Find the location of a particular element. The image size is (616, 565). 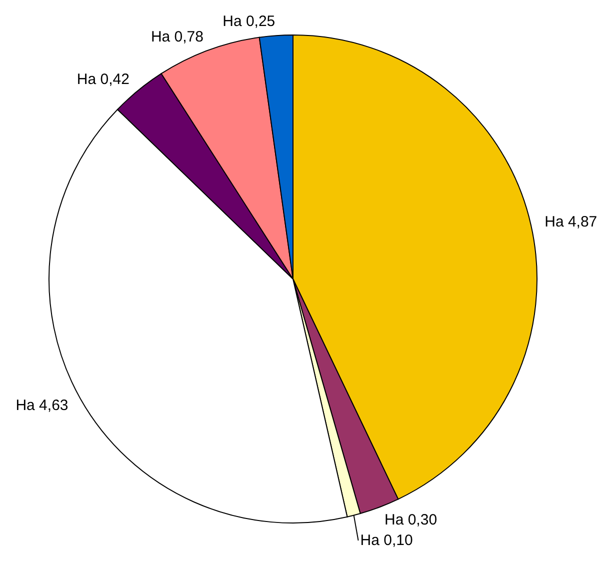

data-label: Ha 4,87 is located at coordinates (571, 221).